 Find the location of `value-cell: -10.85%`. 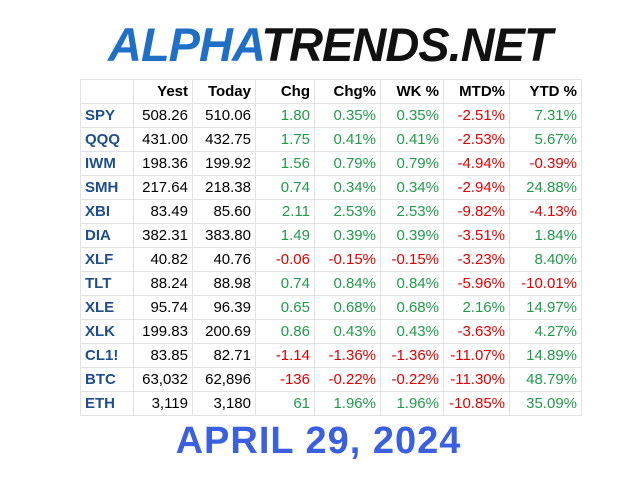

value-cell: -10.85% is located at coordinates (476, 403).